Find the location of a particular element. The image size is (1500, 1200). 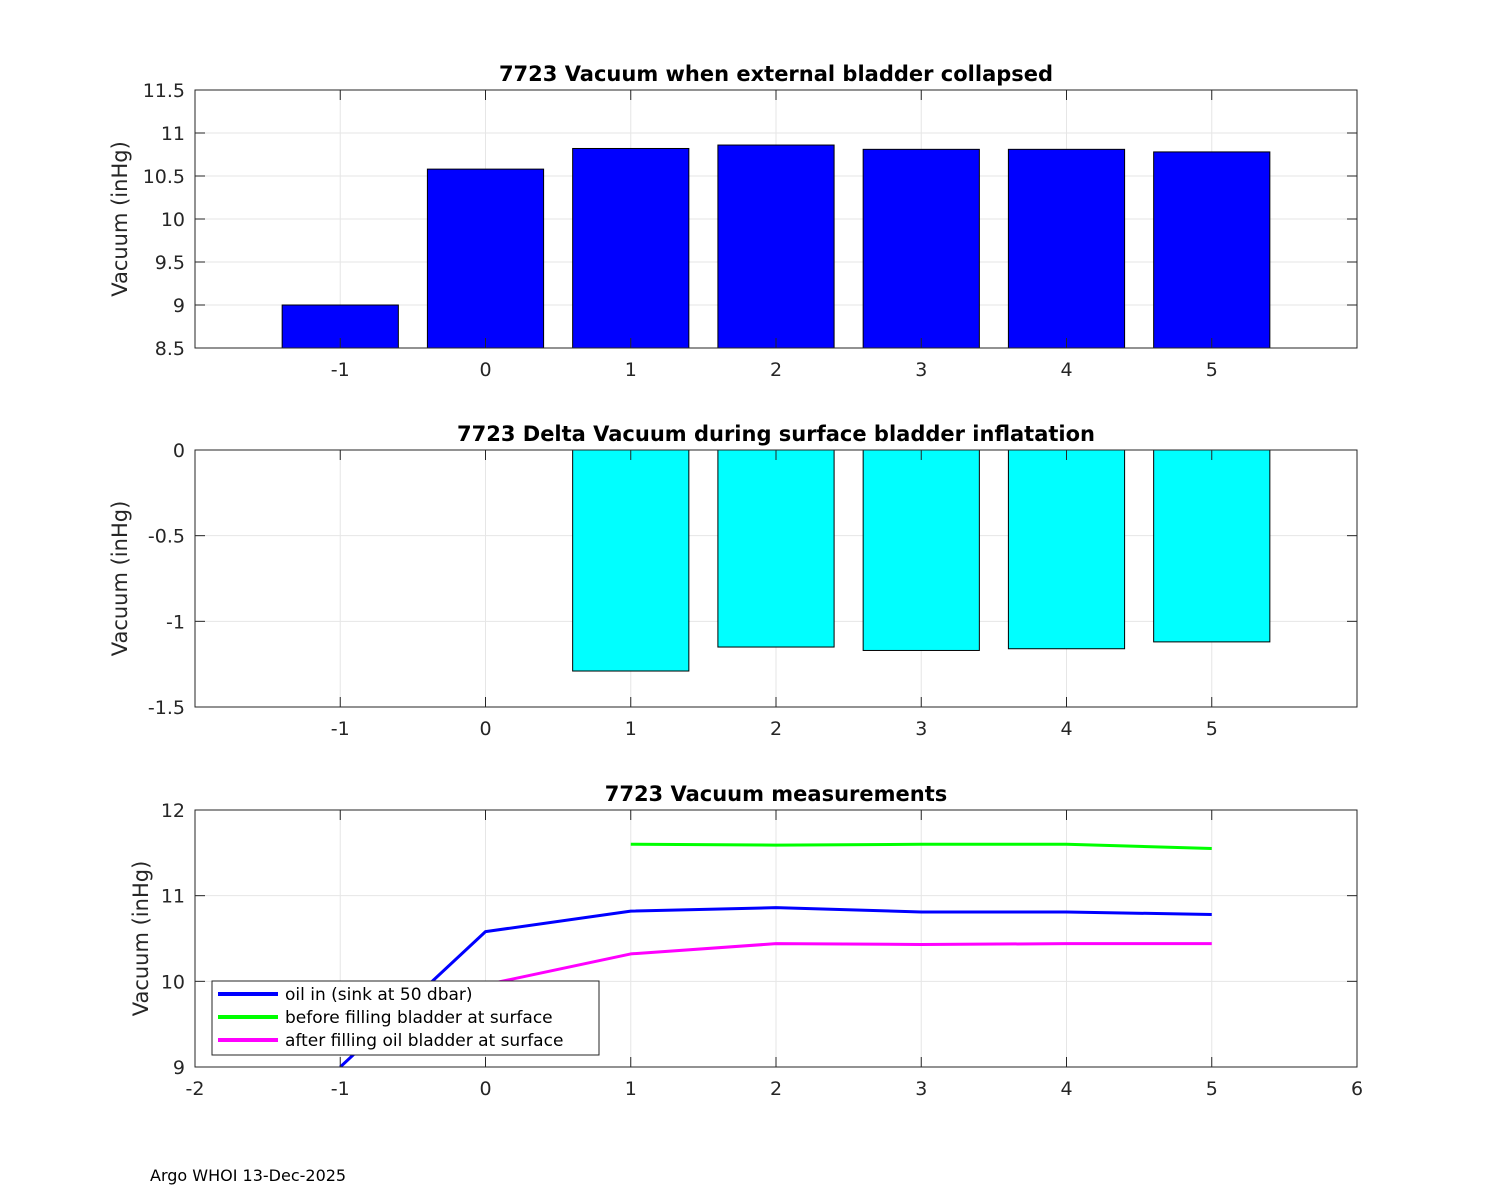

y-tick-label: 0 is located at coordinates (179, 451).